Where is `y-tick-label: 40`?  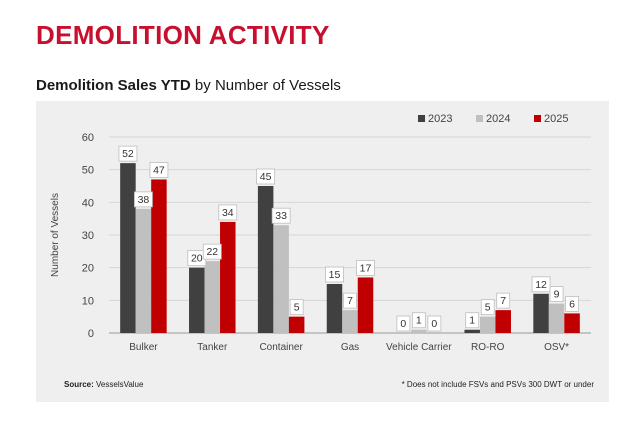 y-tick-label: 40 is located at coordinates (88, 203).